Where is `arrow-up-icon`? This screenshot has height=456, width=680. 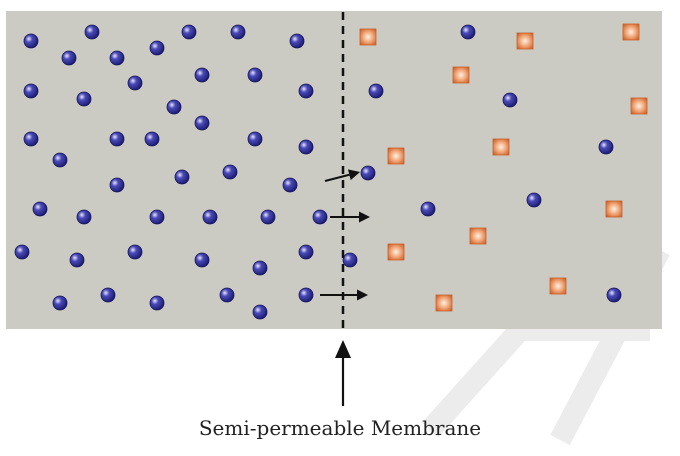 arrow-up-icon is located at coordinates (343, 373).